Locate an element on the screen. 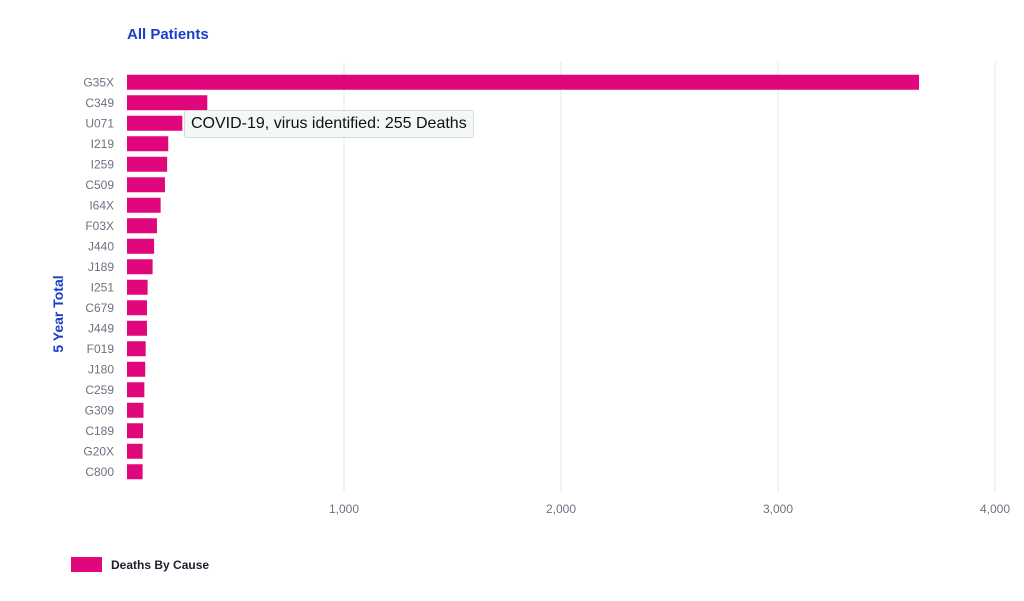  hover-tooltip: COVID-19, virus identified: 255 Deaths is located at coordinates (329, 124).